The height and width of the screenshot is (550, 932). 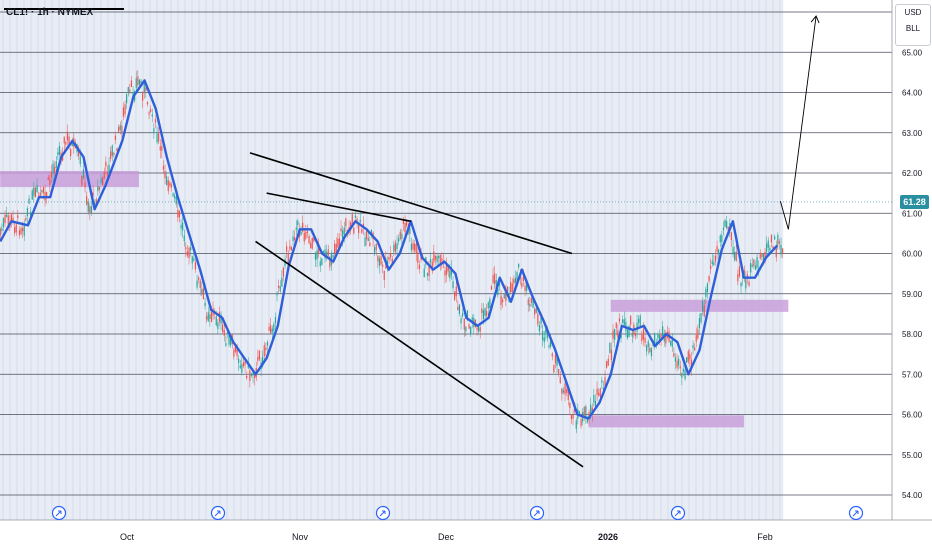 What do you see at coordinates (912, 495) in the screenshot?
I see `y-tick-label: 54.00` at bounding box center [912, 495].